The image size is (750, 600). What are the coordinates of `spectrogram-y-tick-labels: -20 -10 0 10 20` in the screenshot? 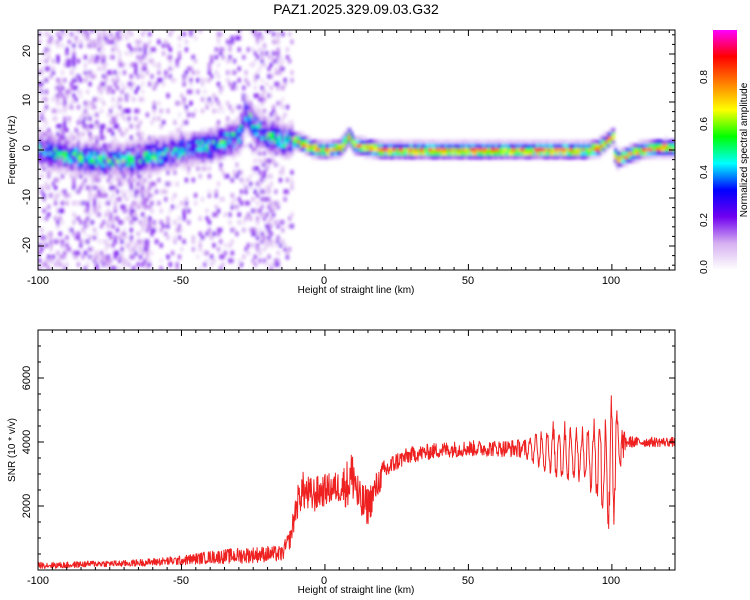 It's located at (27, 149).